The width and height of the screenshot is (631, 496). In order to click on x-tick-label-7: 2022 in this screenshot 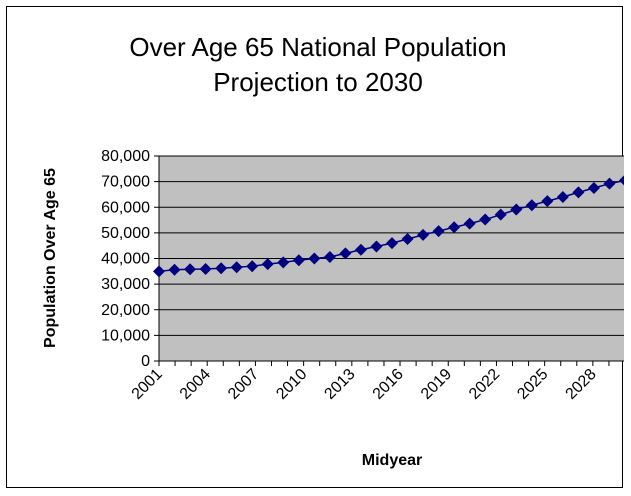, I will do `click(484, 384)`.